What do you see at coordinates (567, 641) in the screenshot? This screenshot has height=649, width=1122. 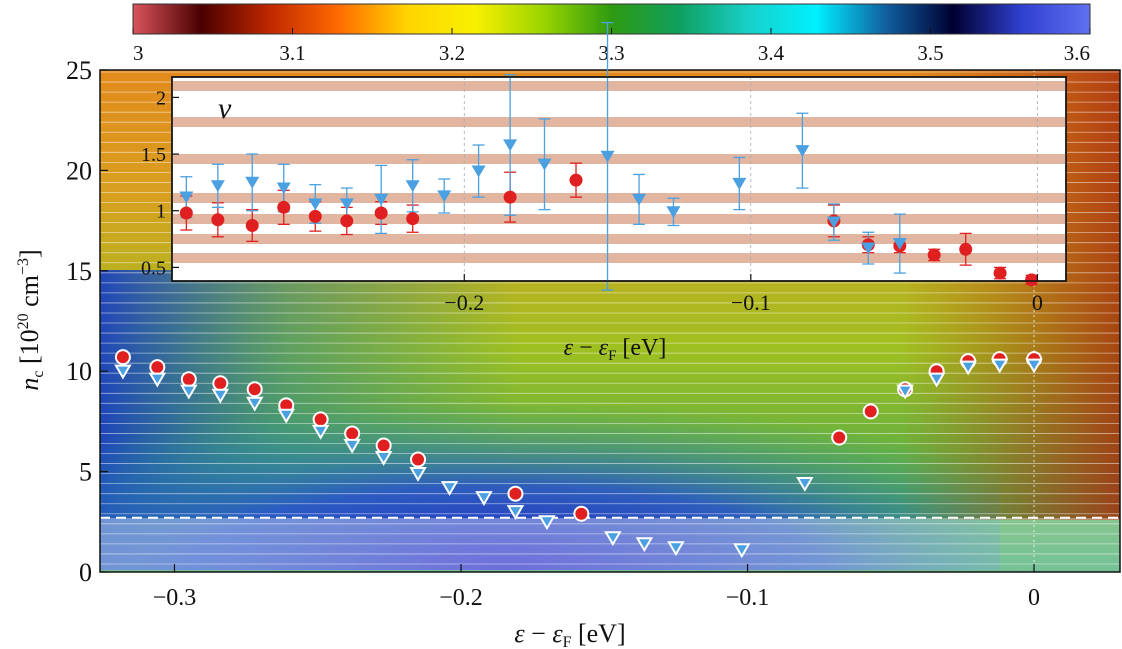 I see `x-sub: F` at bounding box center [567, 641].